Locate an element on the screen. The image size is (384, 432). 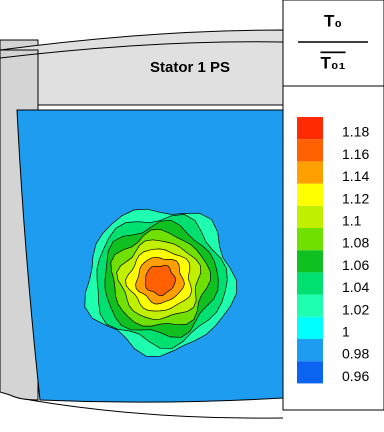
colorbar-label: 1.02 is located at coordinates (355, 309).